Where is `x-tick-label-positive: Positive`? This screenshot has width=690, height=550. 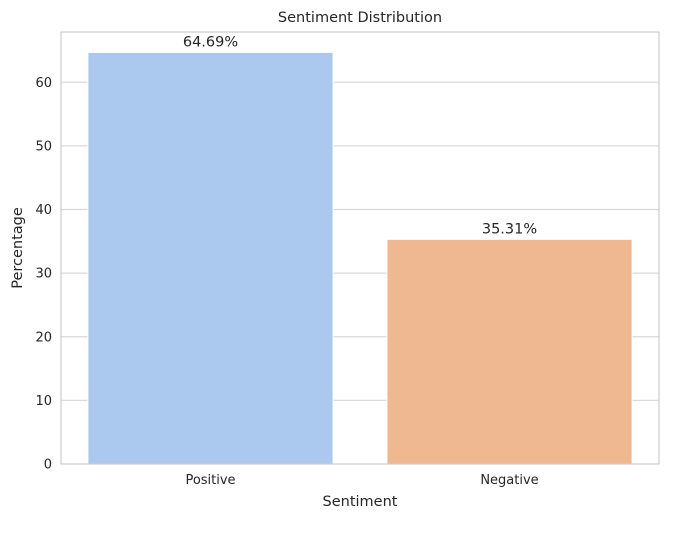
x-tick-label-positive: Positive is located at coordinates (210, 480).